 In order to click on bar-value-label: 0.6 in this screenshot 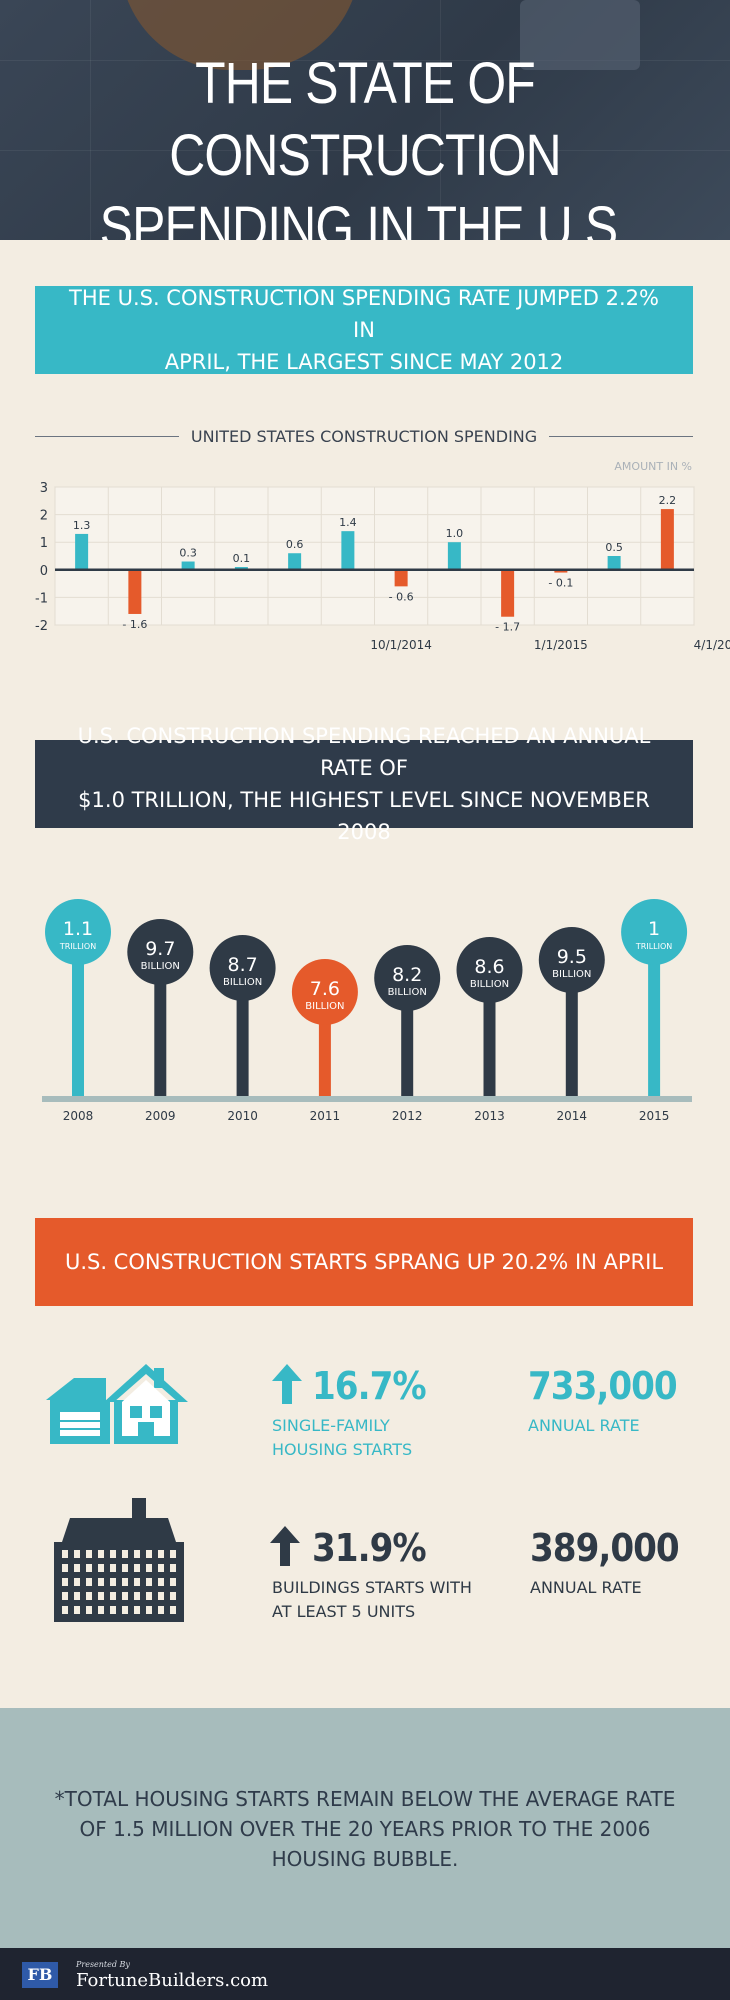, I will do `click(295, 544)`.